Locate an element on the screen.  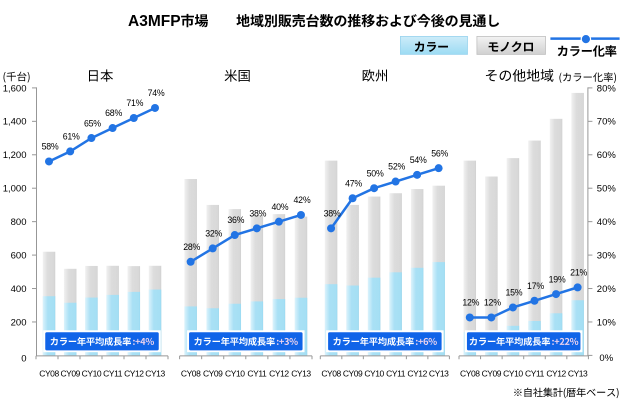
svg-text: 10% is located at coordinates (607, 322).